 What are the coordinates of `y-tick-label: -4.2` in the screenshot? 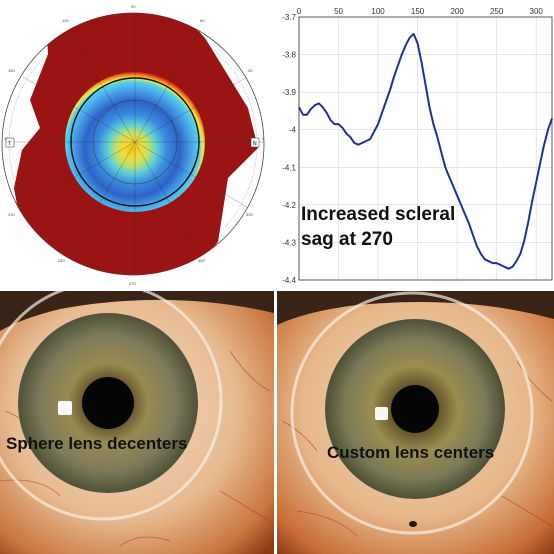 It's located at (289, 205).